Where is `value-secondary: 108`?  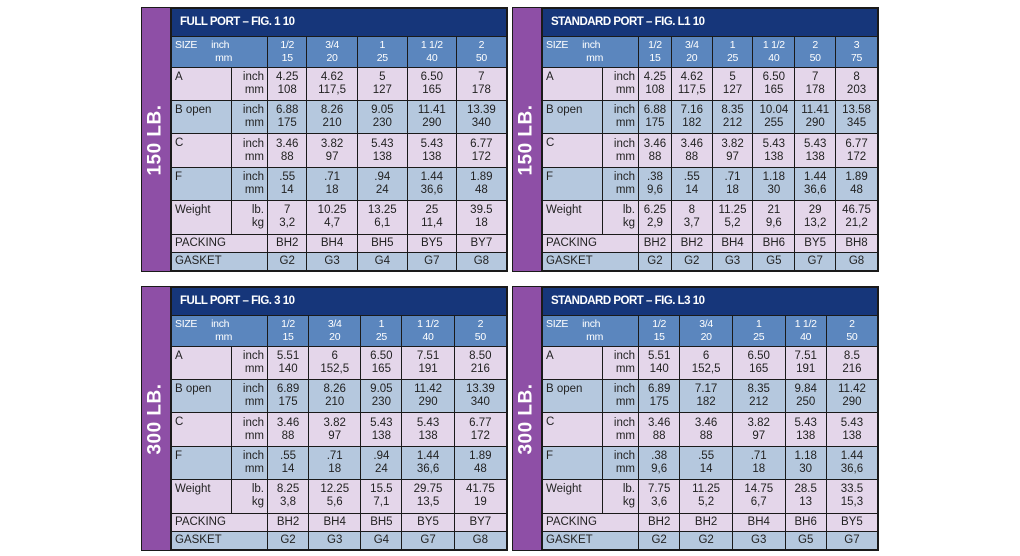 value-secondary: 108 is located at coordinates (287, 89).